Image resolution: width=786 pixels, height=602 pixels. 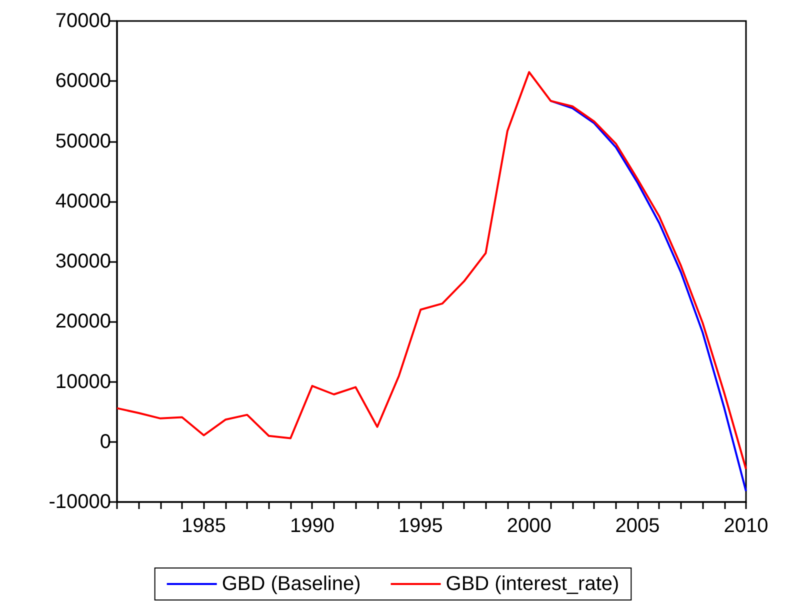 What do you see at coordinates (533, 584) in the screenshot?
I see `legend-label: GBD (interest_rate)` at bounding box center [533, 584].